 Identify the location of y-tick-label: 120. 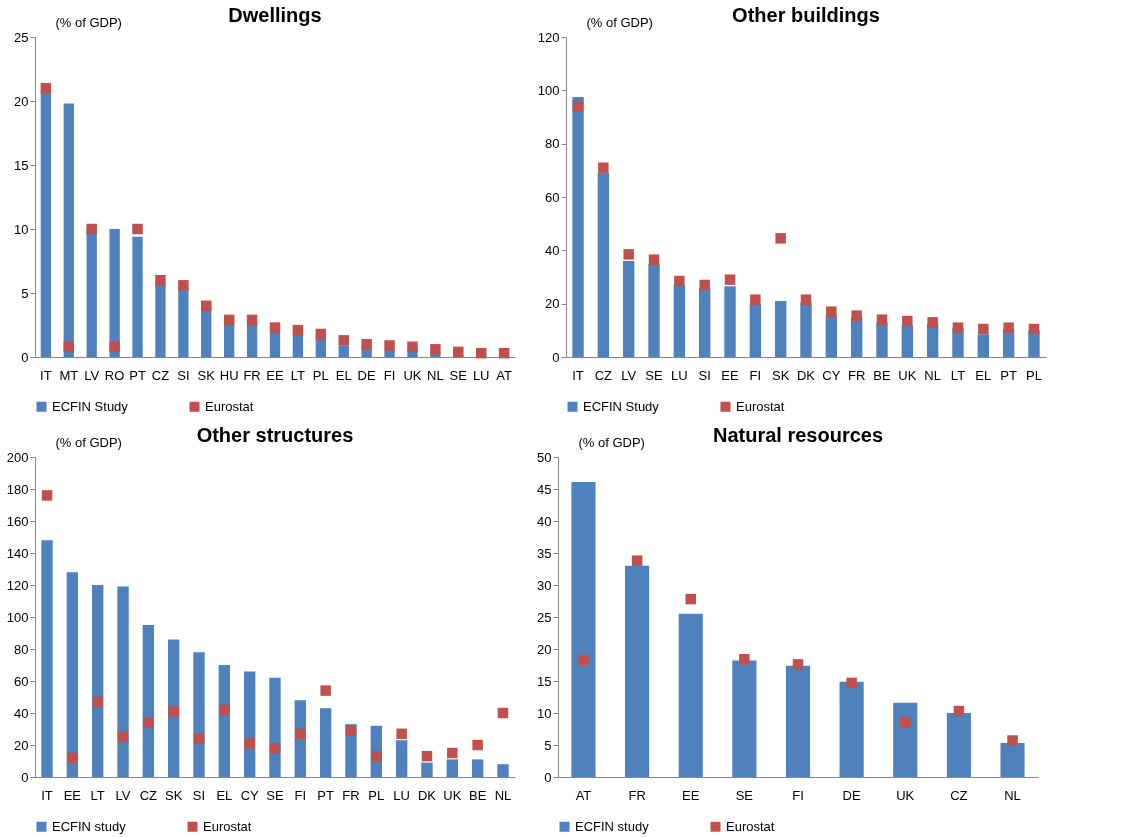
(17, 585).